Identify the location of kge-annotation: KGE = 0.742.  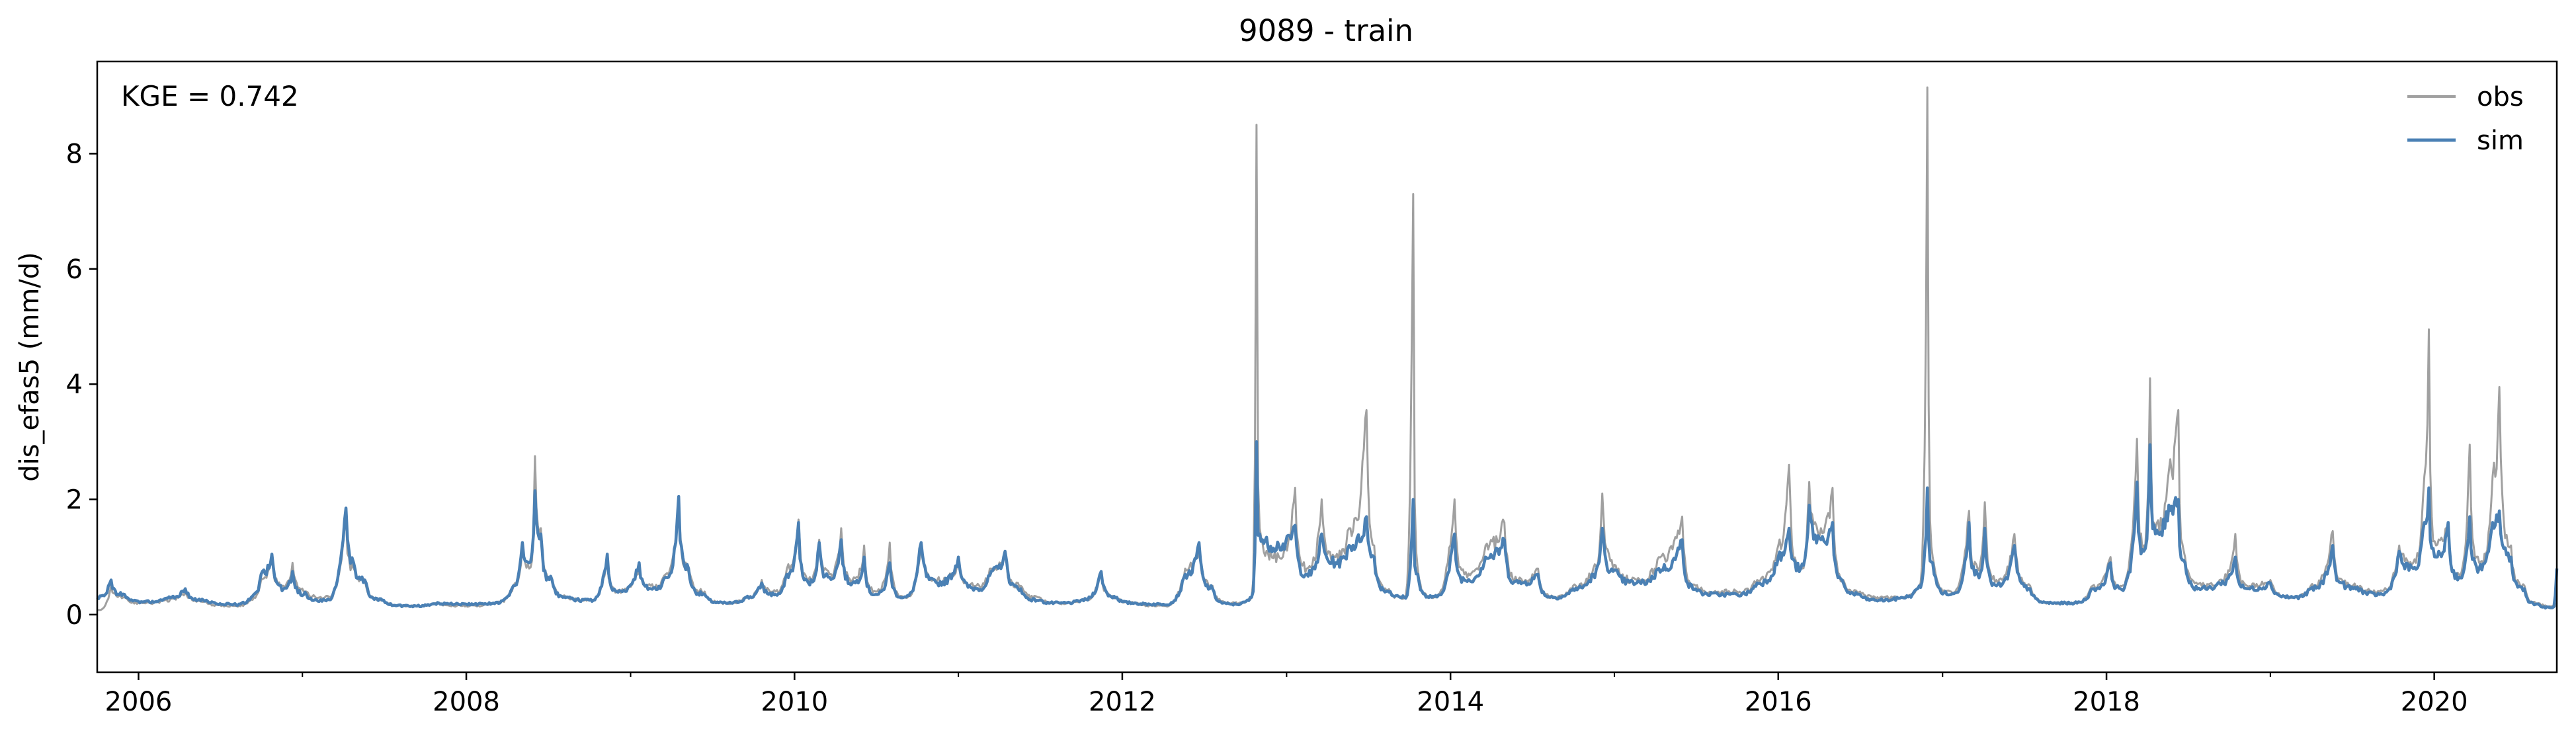
(210, 96).